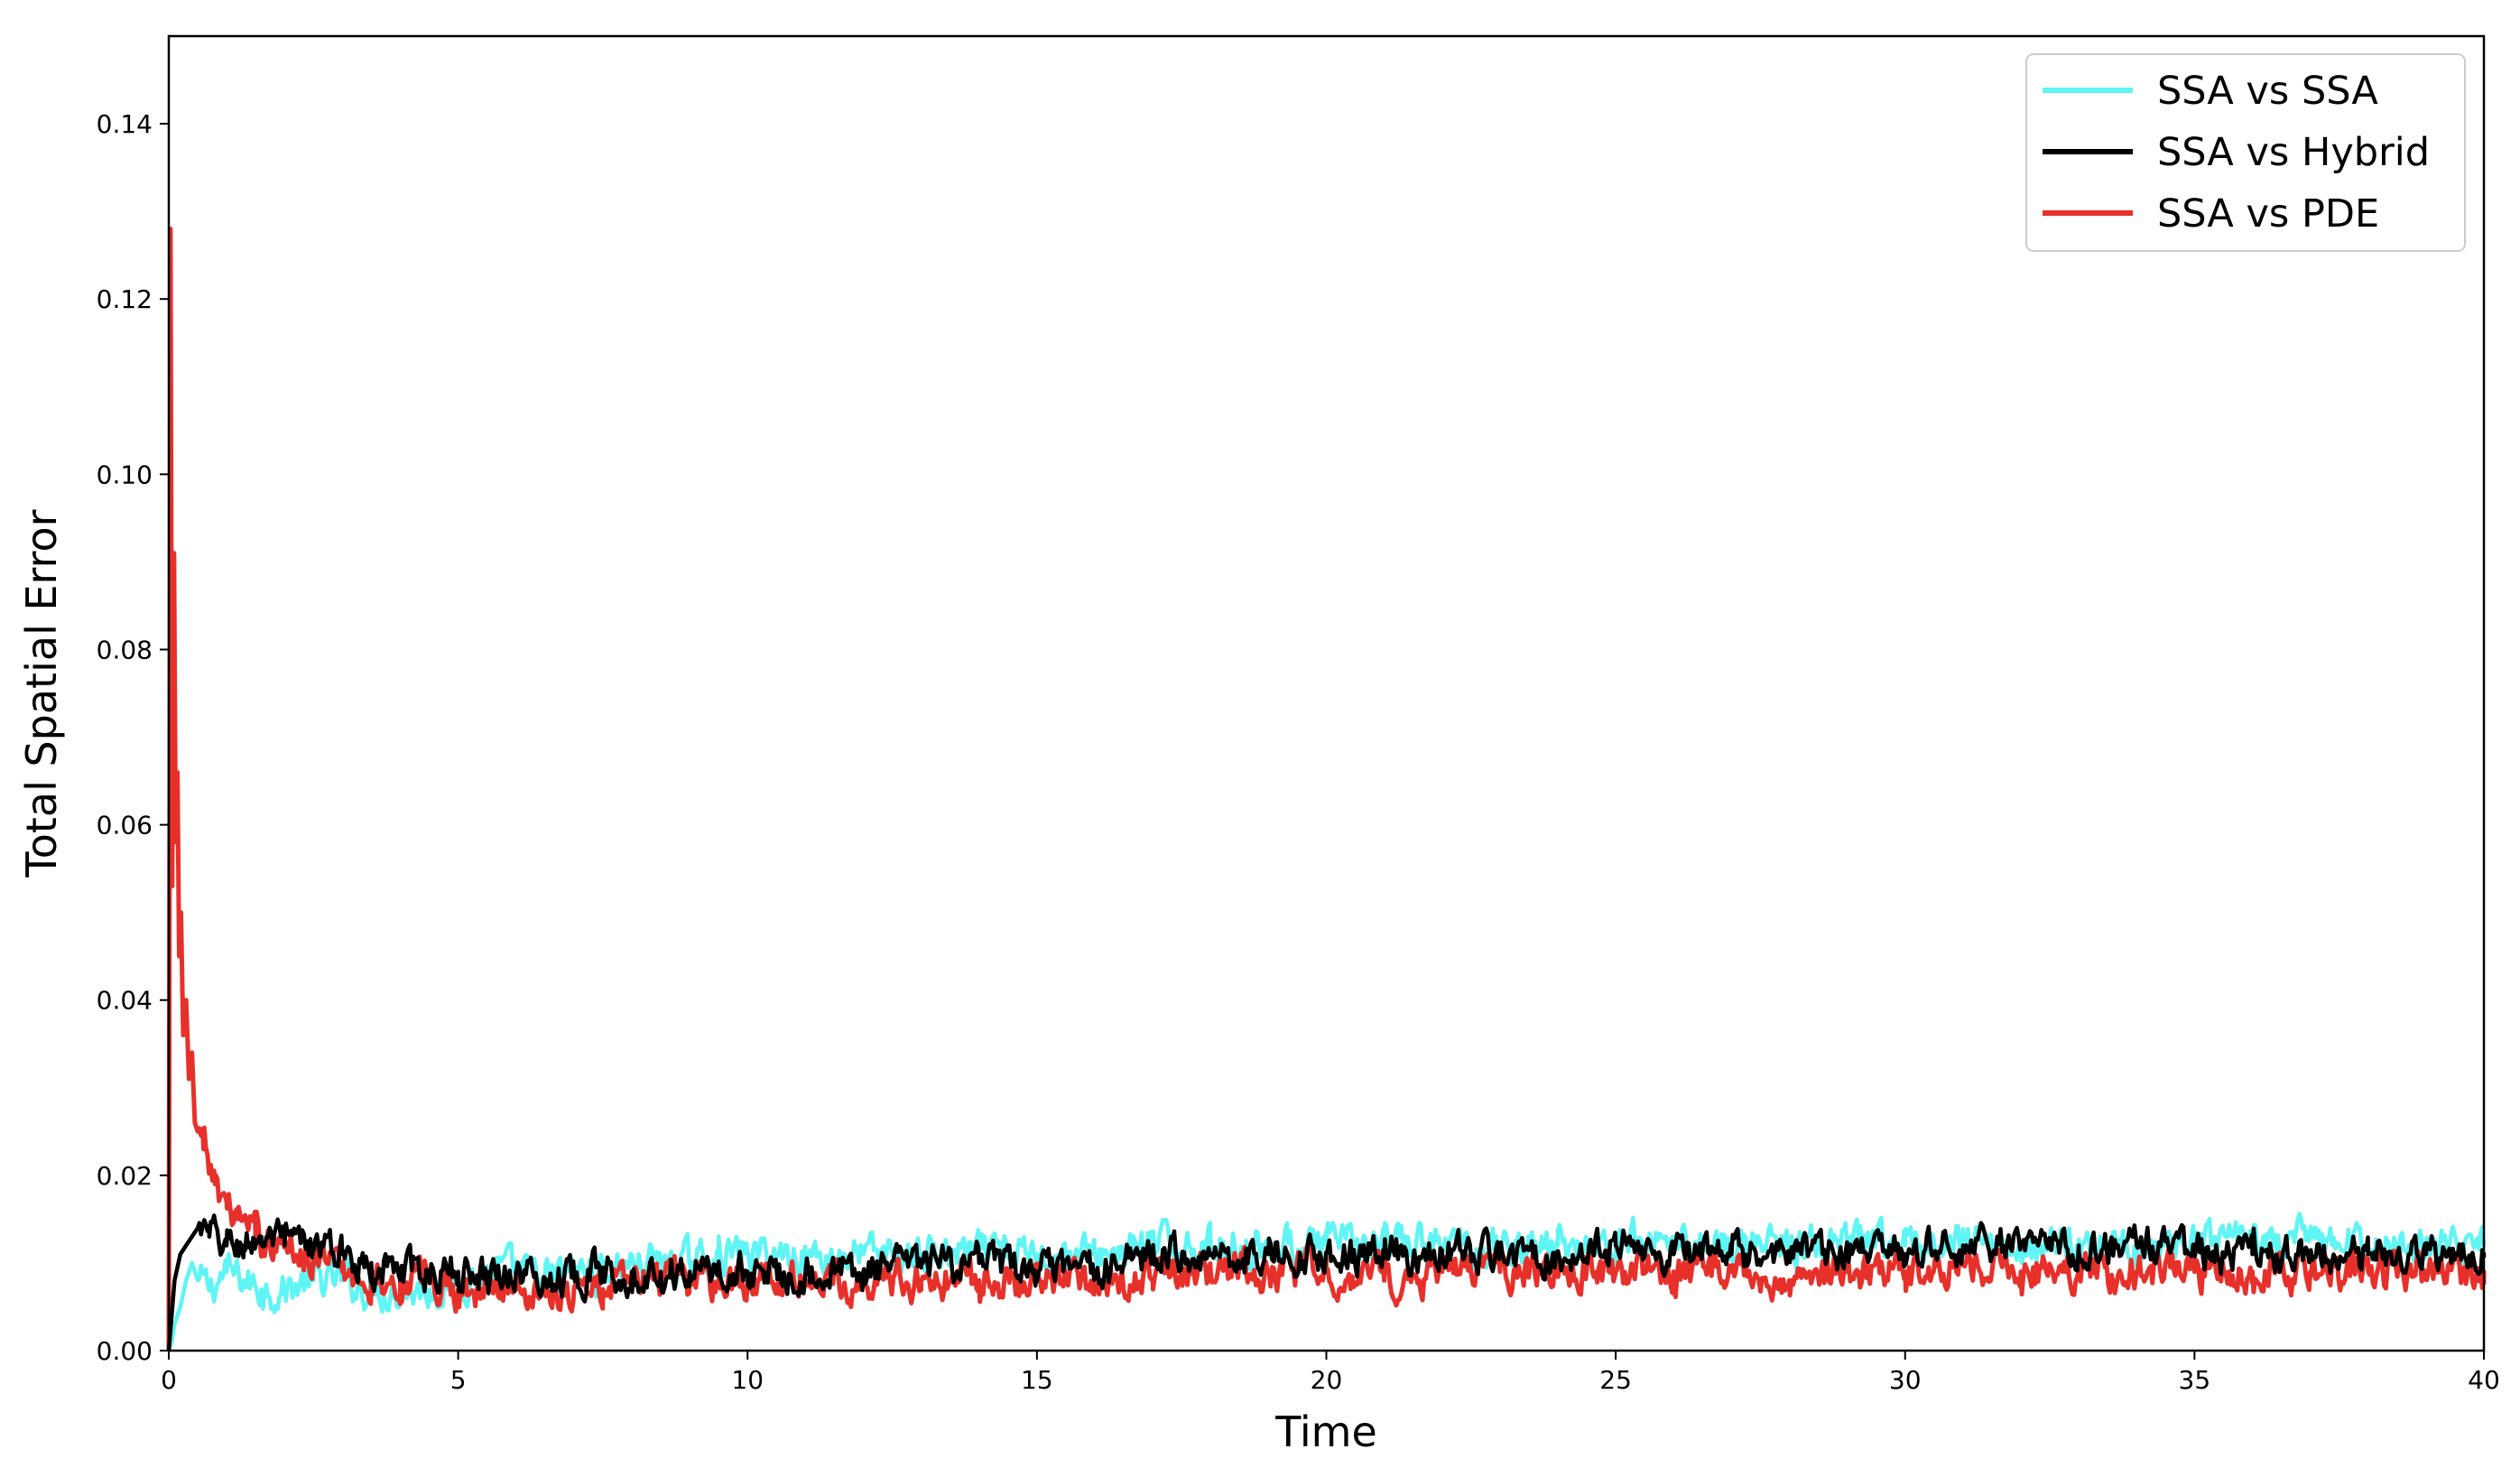 Image resolution: width=2520 pixels, height=1477 pixels. Describe the element at coordinates (747, 1380) in the screenshot. I see `x-tick-label: 10` at that location.